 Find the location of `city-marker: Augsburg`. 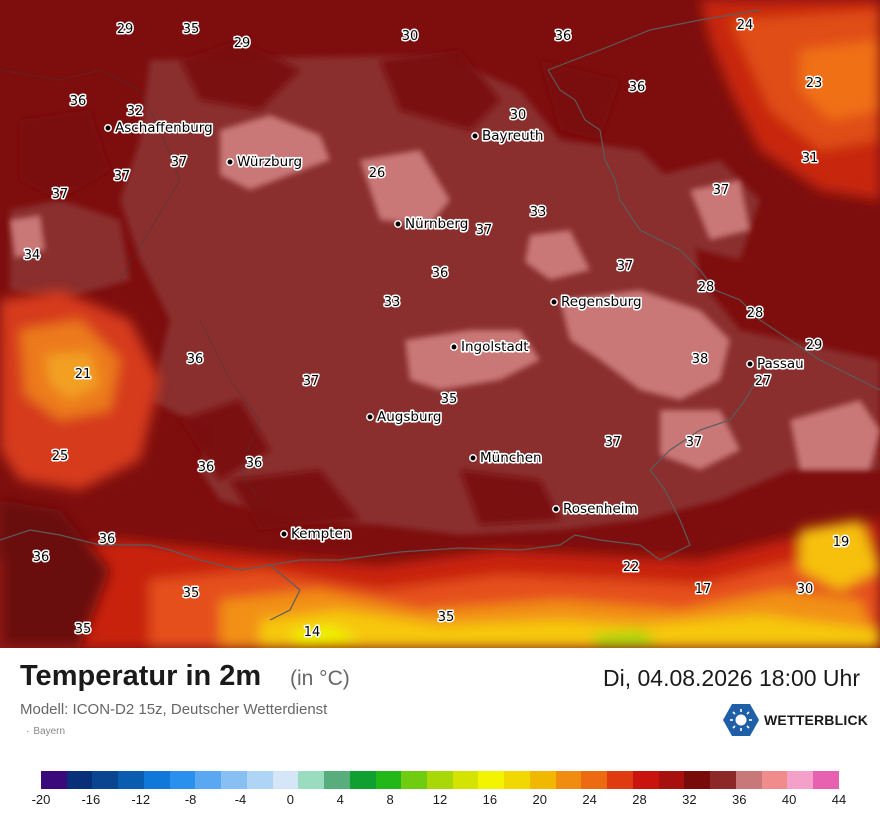

city-marker: Augsburg is located at coordinates (404, 417).